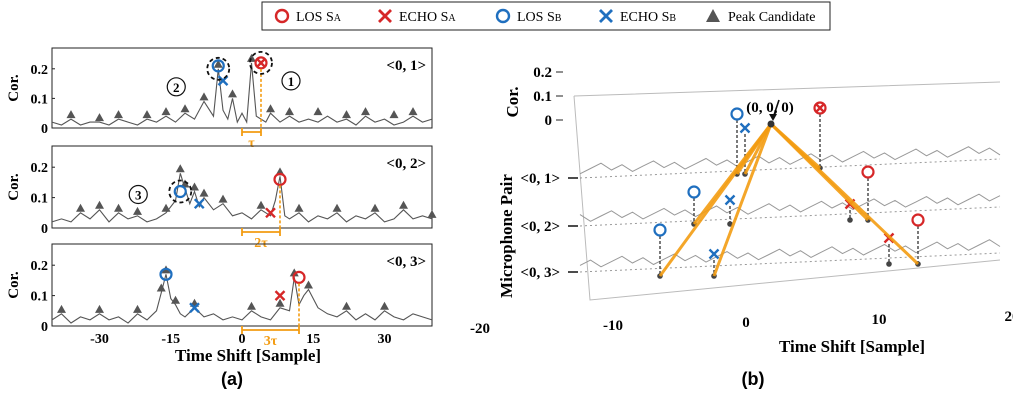 This screenshot has width=1013, height=400. What do you see at coordinates (773, 117) in the screenshot?
I see `origin-arrowhead` at bounding box center [773, 117].